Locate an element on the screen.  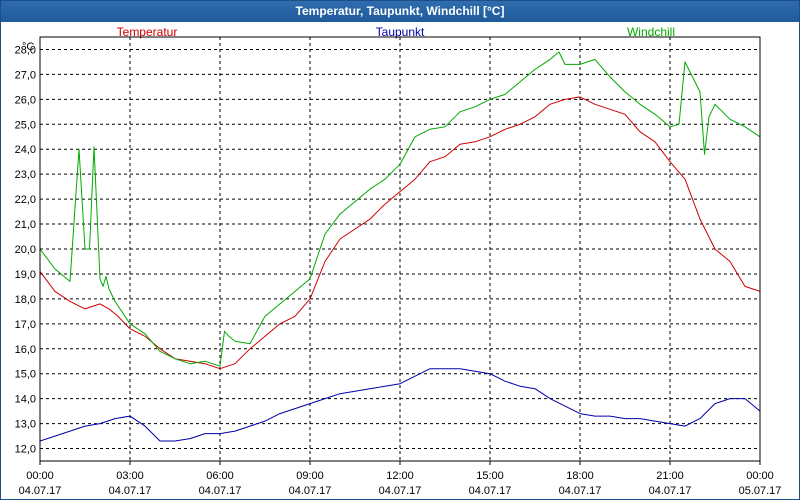
x-tick-time-label: 09:00 is located at coordinates (310, 476).